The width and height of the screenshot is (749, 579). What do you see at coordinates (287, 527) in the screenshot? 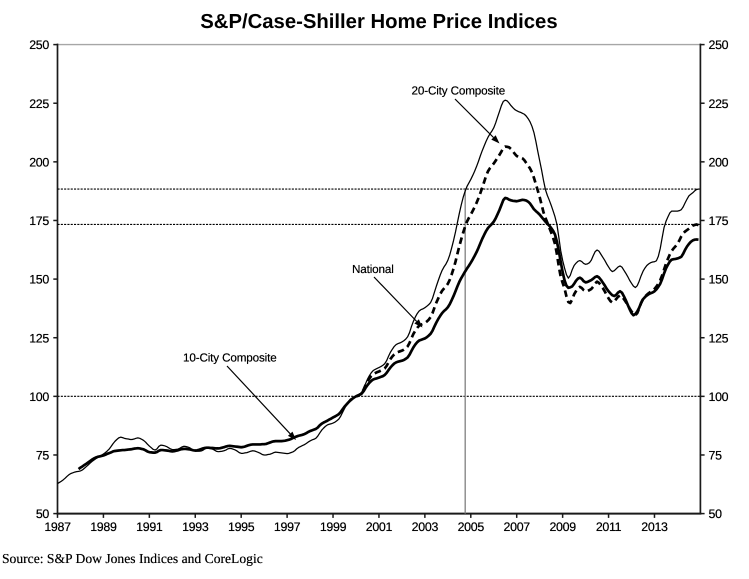
I see `x-axis-label: 1997` at bounding box center [287, 527].